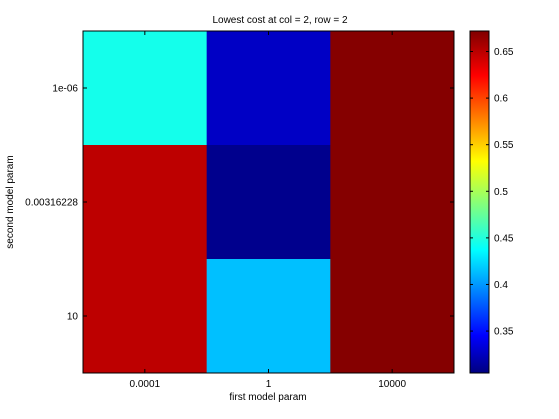 The height and width of the screenshot is (419, 559). I want to click on colorbar-tick-label: 0.6, so click(501, 99).